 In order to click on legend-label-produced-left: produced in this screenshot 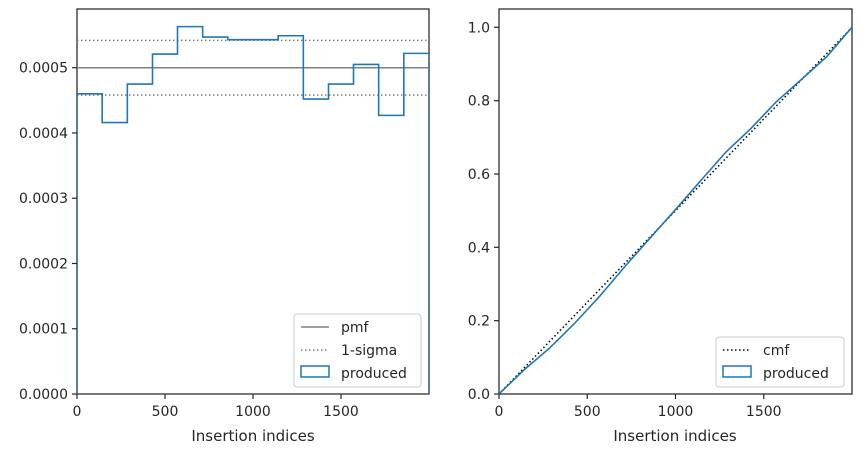, I will do `click(374, 374)`.